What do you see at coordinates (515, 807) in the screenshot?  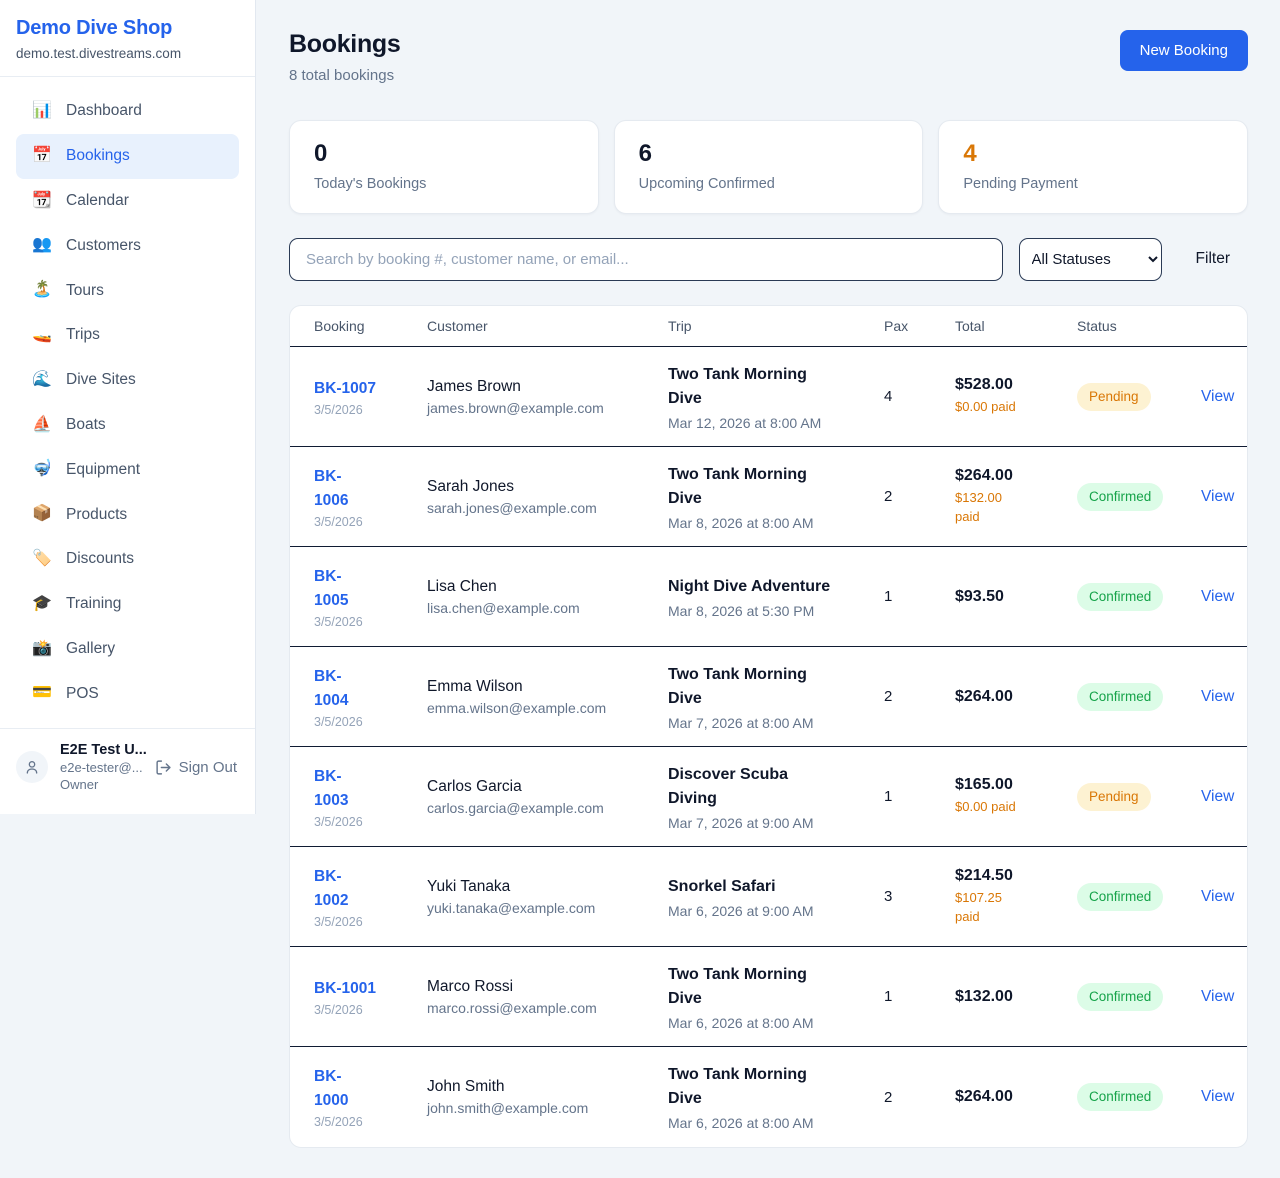 I see `customer-email: carlos.garcia@example.com` at bounding box center [515, 807].